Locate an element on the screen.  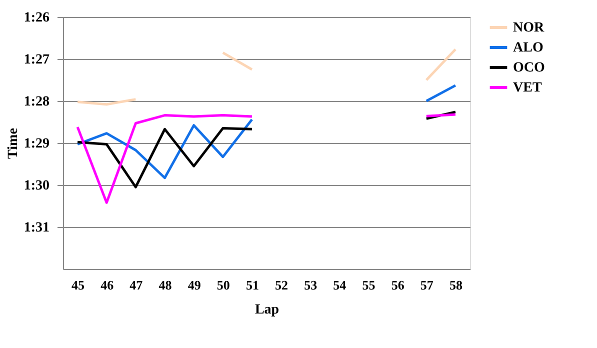
y-tick-label: 1:27 is located at coordinates (37, 60).